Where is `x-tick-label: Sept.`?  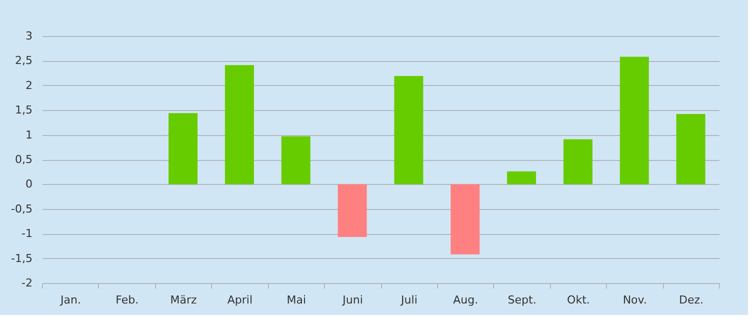 x-tick-label: Sept. is located at coordinates (522, 300).